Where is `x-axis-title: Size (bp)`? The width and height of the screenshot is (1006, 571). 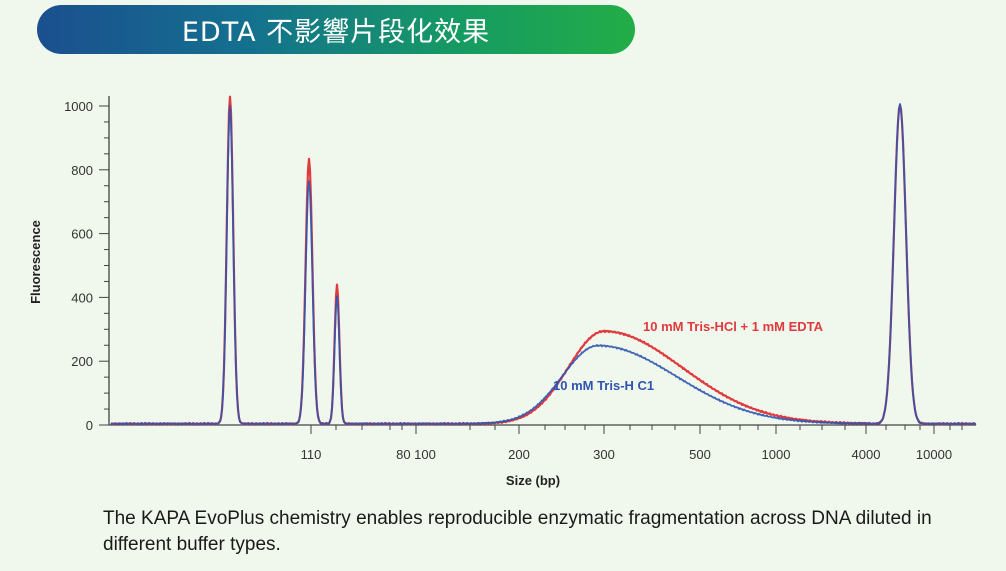 x-axis-title: Size (bp) is located at coordinates (533, 480).